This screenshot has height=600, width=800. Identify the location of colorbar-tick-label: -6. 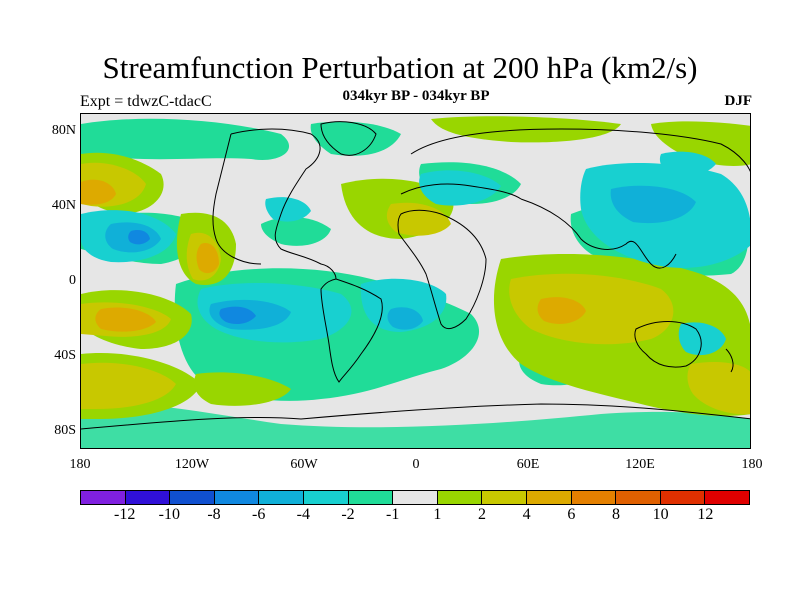
(258, 514).